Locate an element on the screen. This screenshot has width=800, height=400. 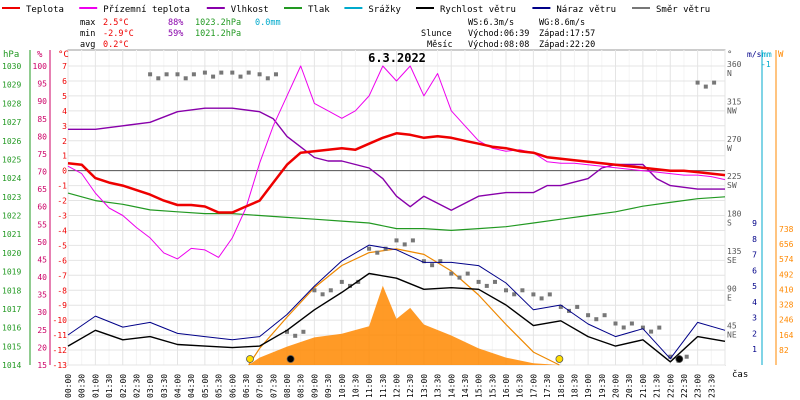
marker-moonrise is located at coordinates (290, 359).